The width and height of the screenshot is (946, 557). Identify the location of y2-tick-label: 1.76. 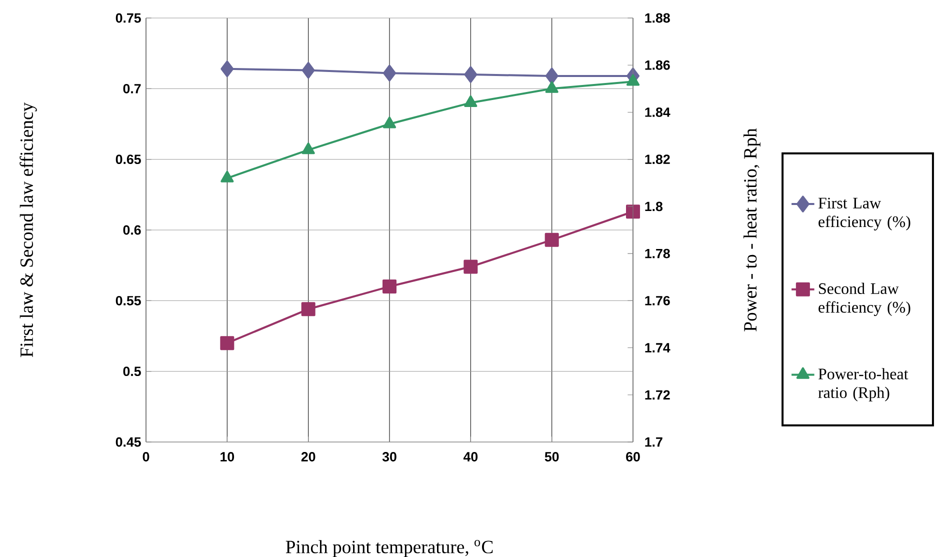
(657, 301).